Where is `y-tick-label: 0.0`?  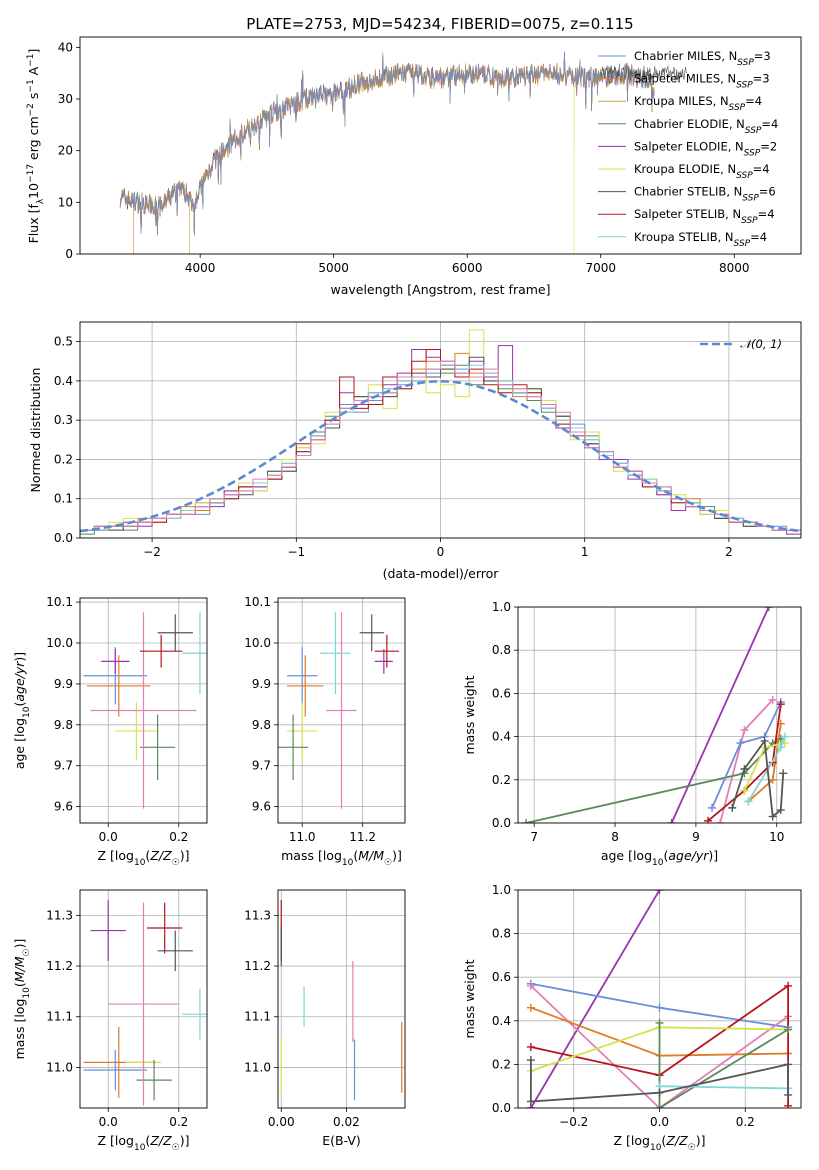 y-tick-label: 0.0 is located at coordinates (501, 823).